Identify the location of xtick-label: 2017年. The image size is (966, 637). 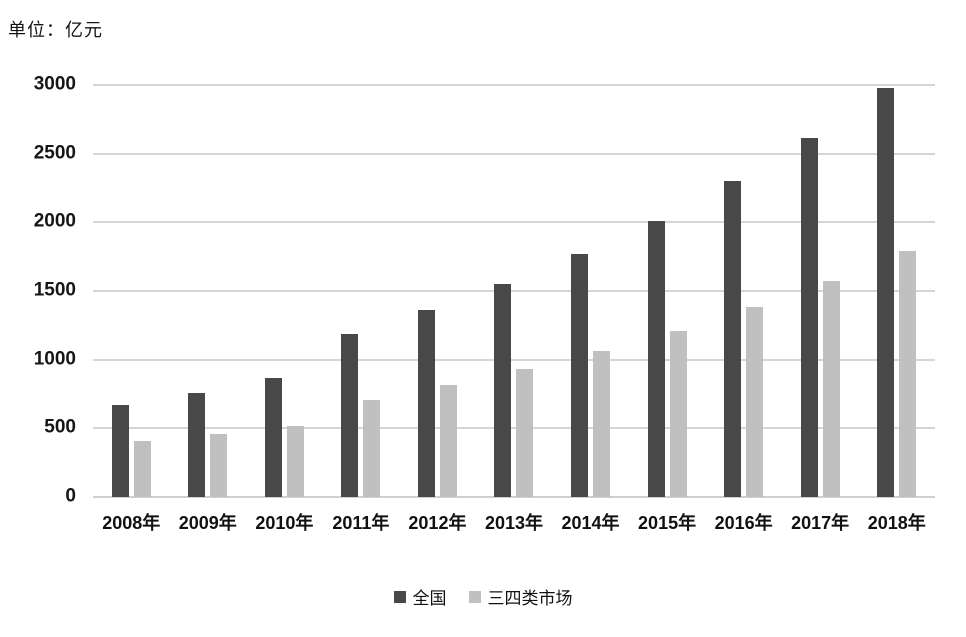
(820, 523).